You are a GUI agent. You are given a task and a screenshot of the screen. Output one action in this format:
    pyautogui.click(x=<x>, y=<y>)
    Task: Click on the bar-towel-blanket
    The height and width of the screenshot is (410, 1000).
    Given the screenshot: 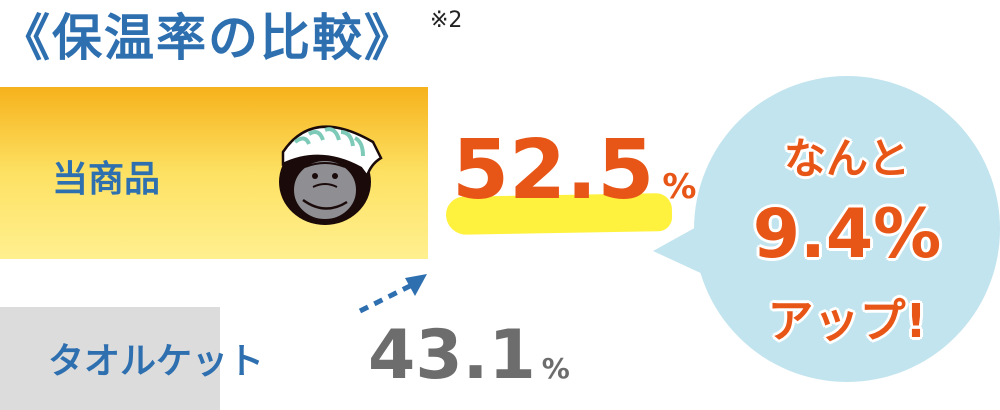 What is the action you would take?
    pyautogui.click(x=110, y=358)
    